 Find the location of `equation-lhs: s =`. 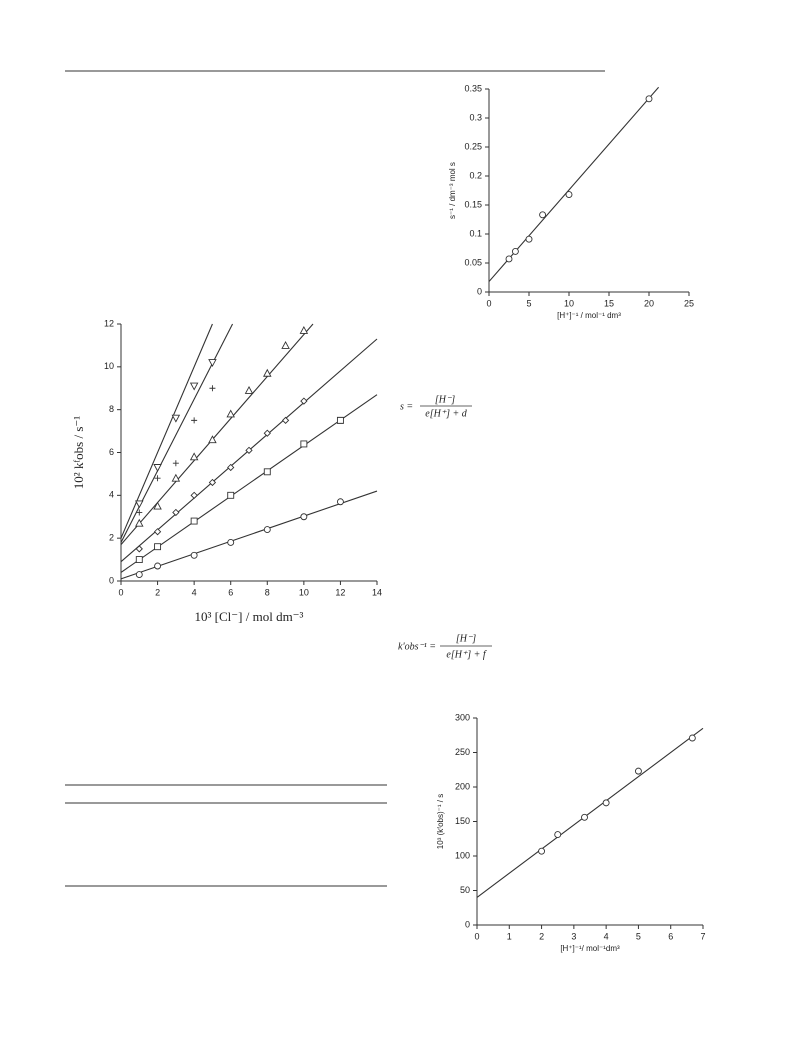

equation-lhs: s = is located at coordinates (406, 406).